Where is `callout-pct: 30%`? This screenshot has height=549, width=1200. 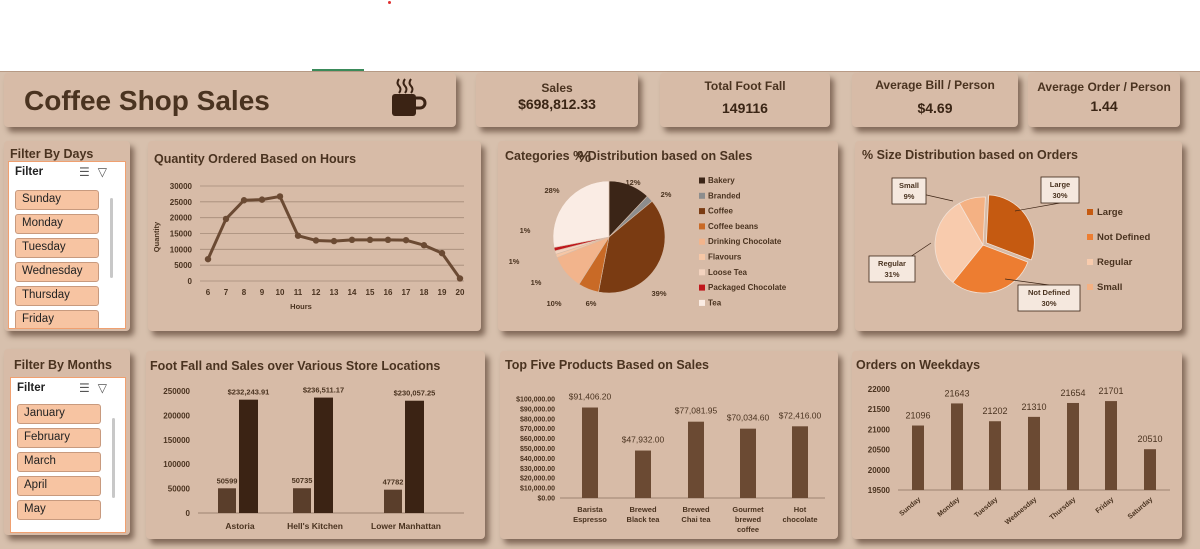
callout-pct: 30% is located at coordinates (1059, 195).